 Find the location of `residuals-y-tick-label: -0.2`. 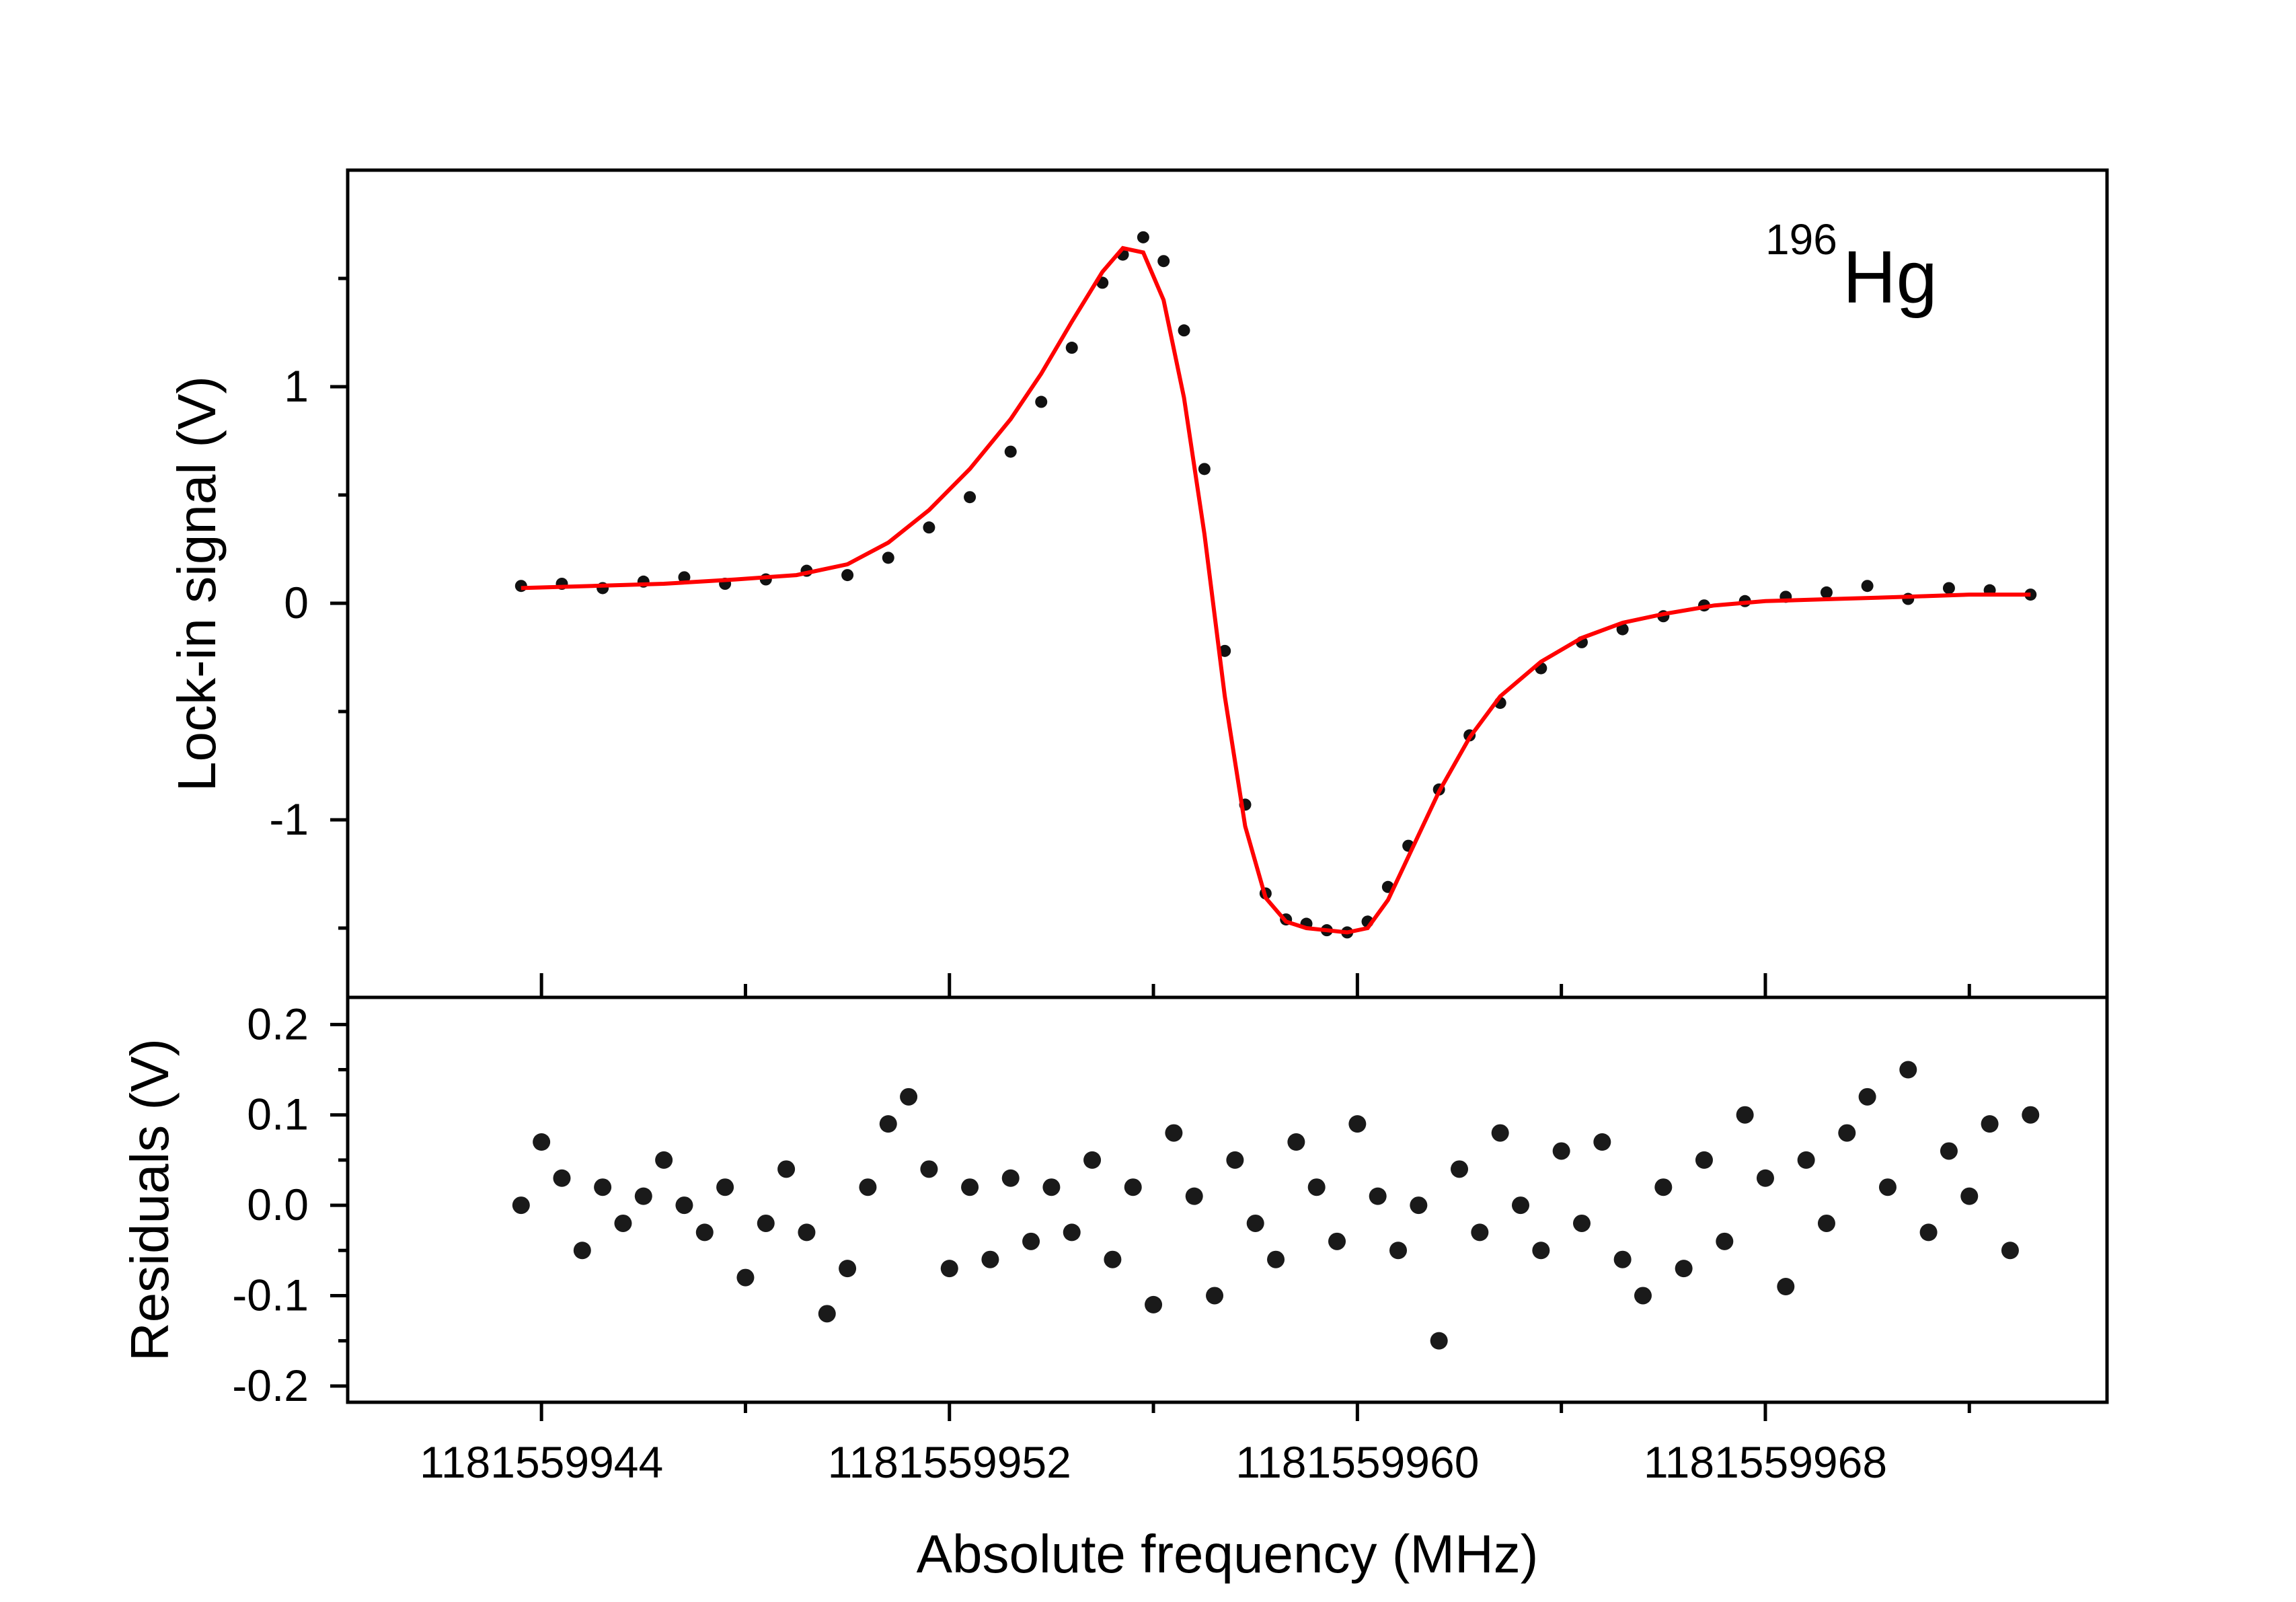

residuals-y-tick-label: -0.2 is located at coordinates (270, 1385).